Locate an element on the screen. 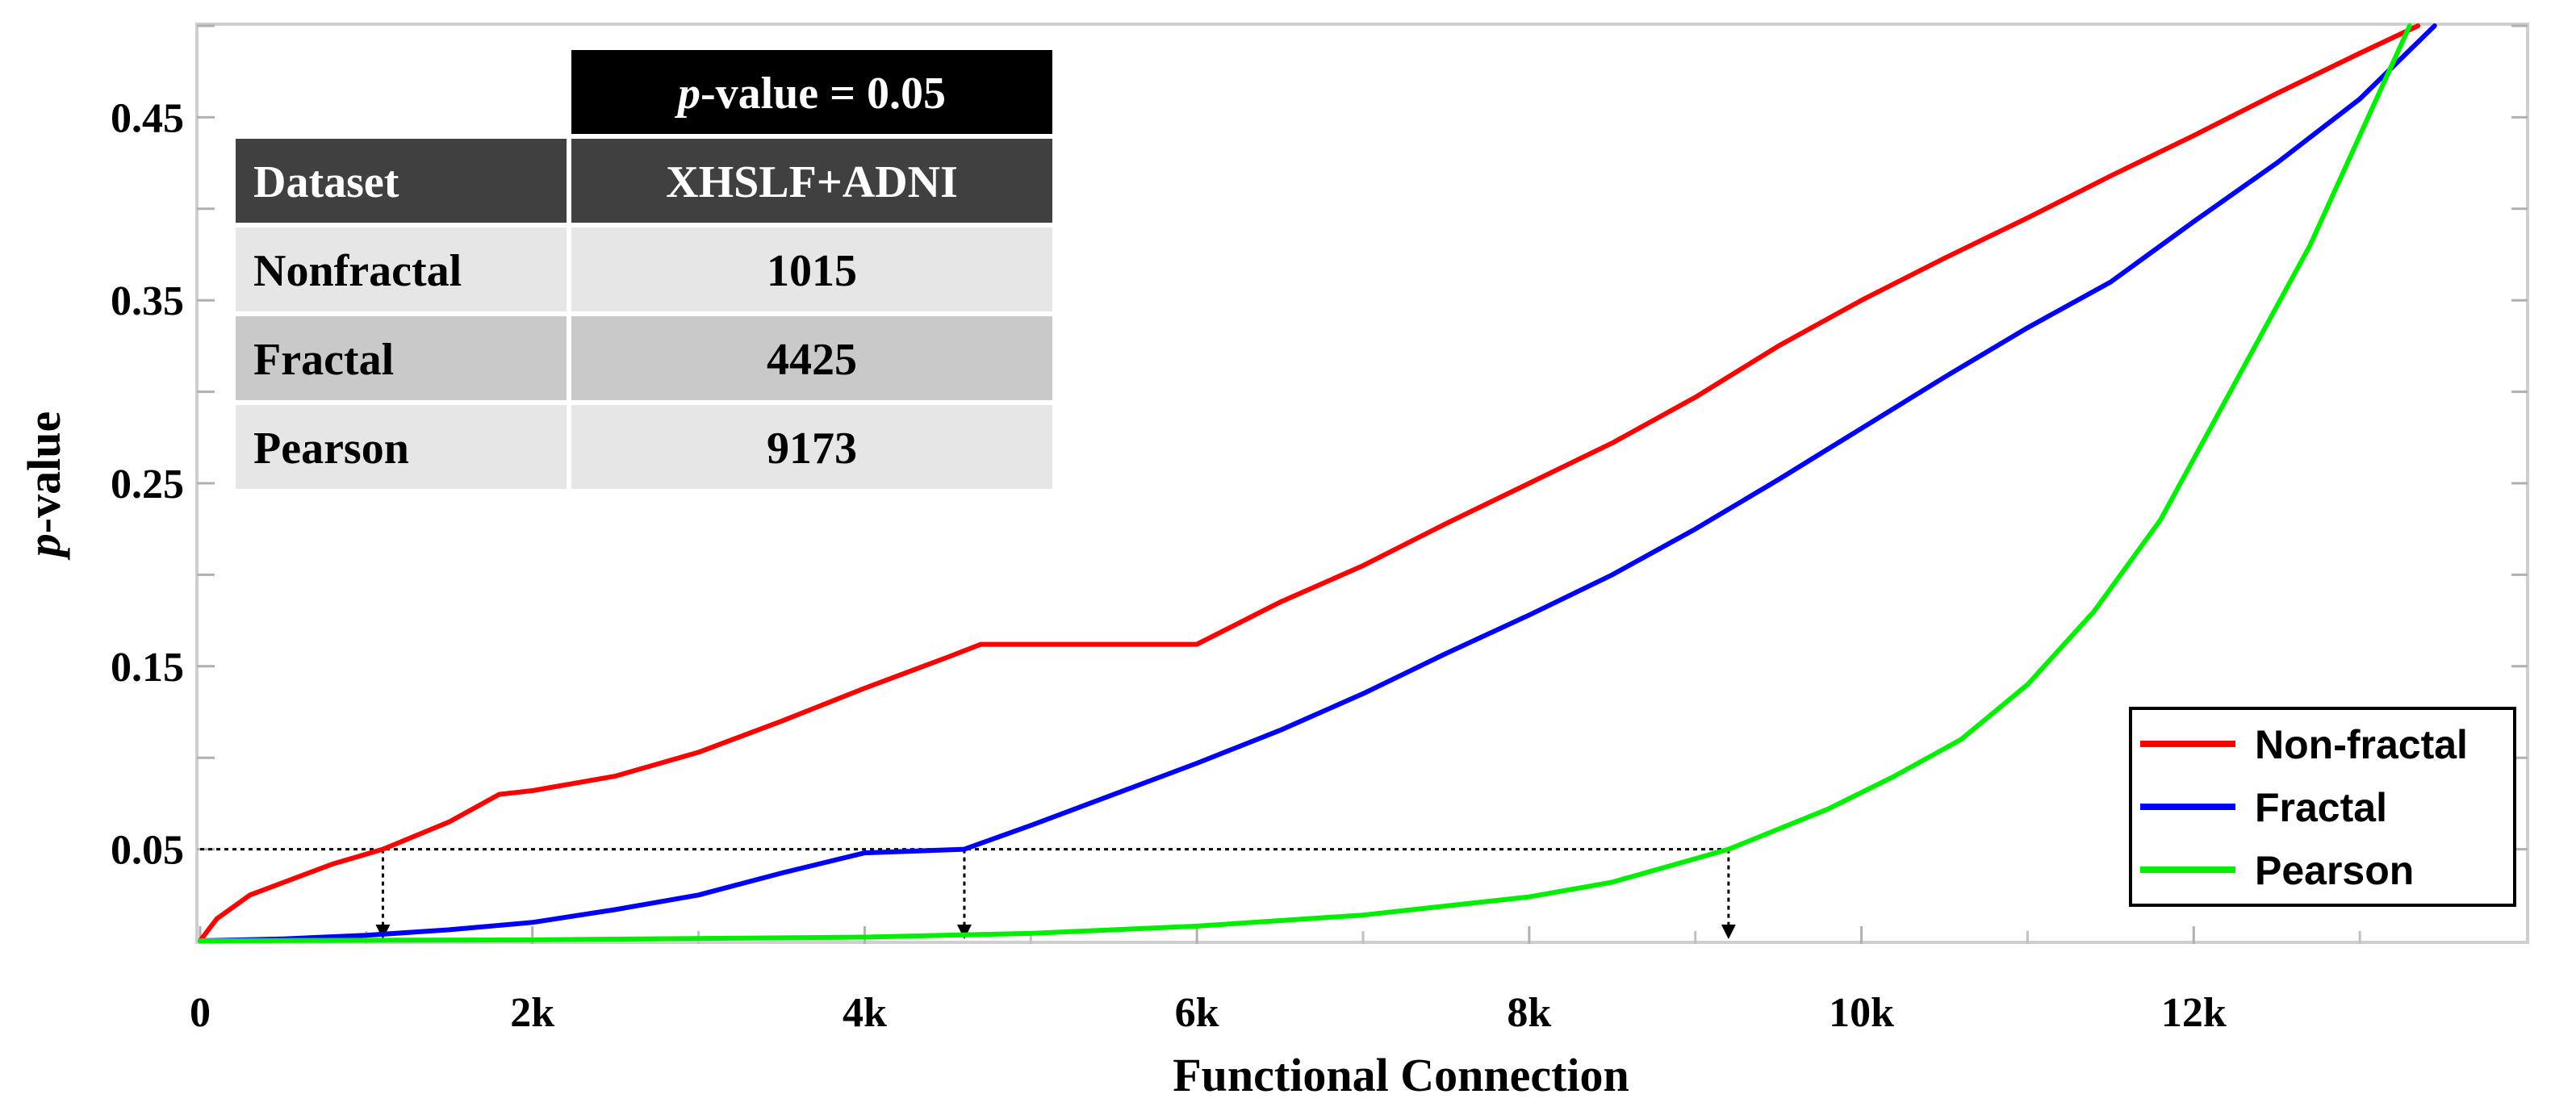 Image resolution: width=2576 pixels, height=1115 pixels. y-tick-label-3: 0.35 is located at coordinates (147, 301).